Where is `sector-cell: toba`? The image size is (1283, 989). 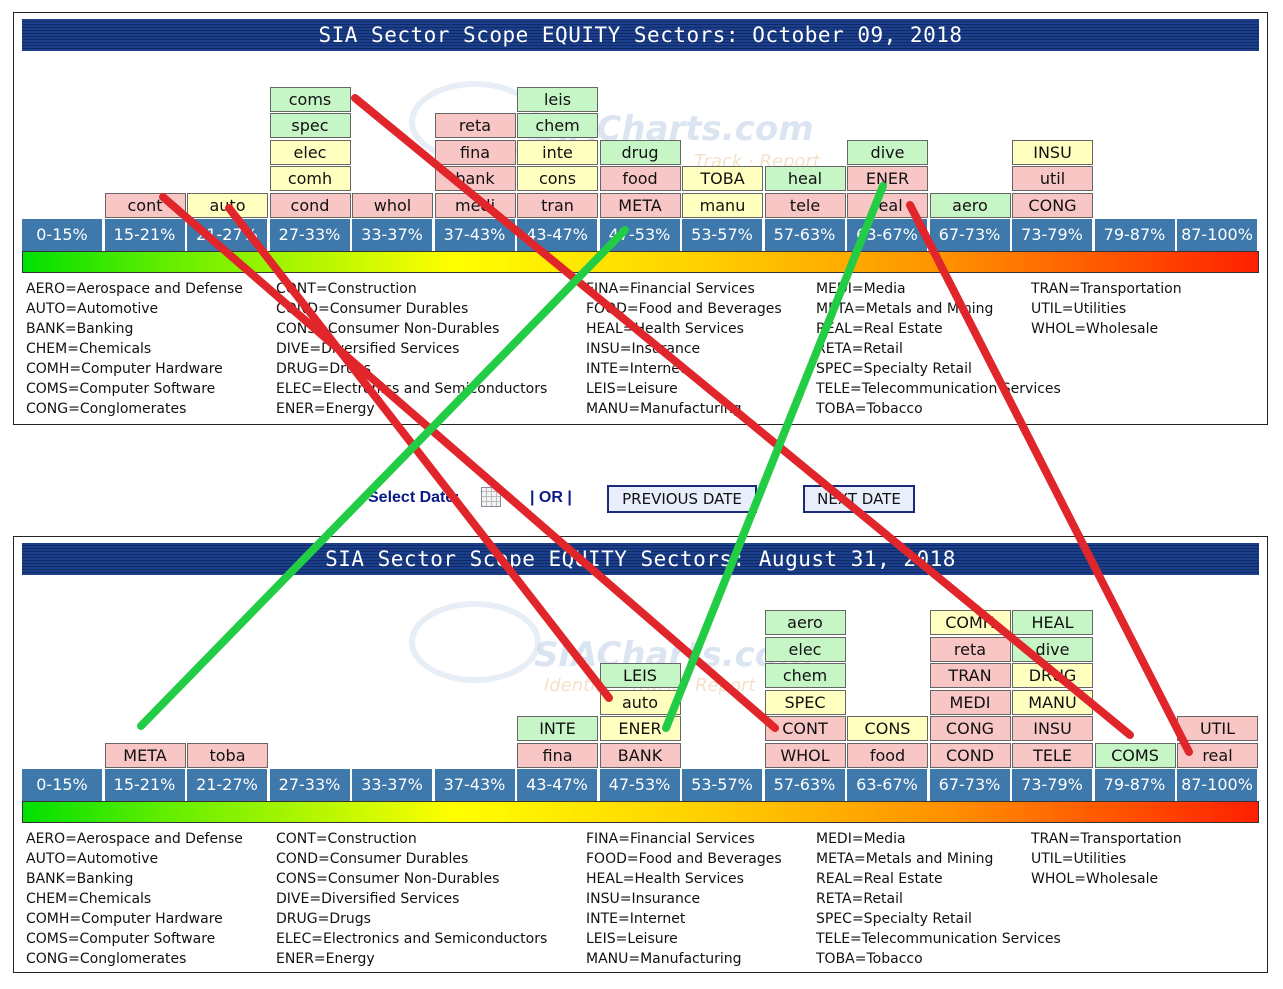 sector-cell: toba is located at coordinates (227, 755).